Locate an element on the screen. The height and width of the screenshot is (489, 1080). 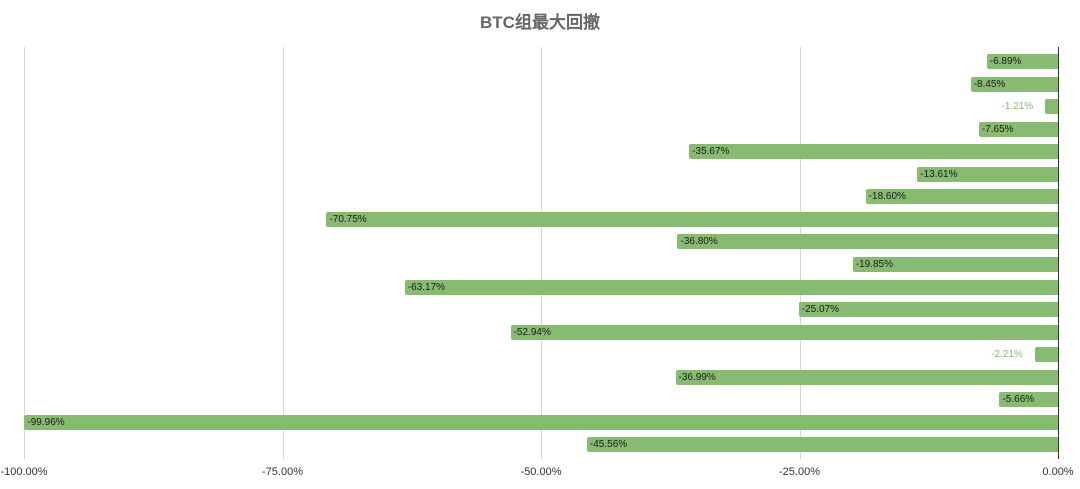
bar-row: -6.89% is located at coordinates (541, 61).